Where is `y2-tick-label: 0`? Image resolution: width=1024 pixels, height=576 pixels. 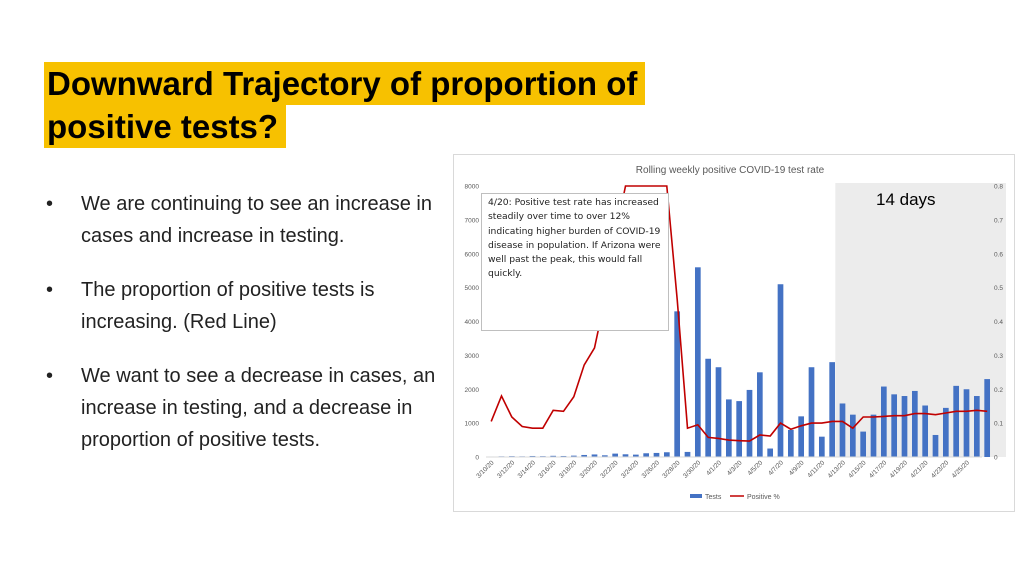
y2-tick-label: 0 is located at coordinates (996, 458).